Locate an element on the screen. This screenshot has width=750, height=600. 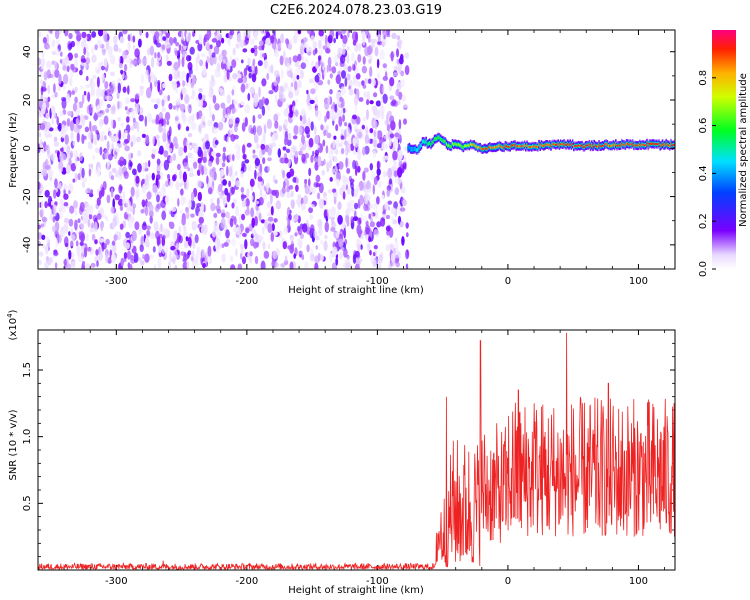
figure-title: C2E6.2024.078.23.03.G19 is located at coordinates (356, 10).